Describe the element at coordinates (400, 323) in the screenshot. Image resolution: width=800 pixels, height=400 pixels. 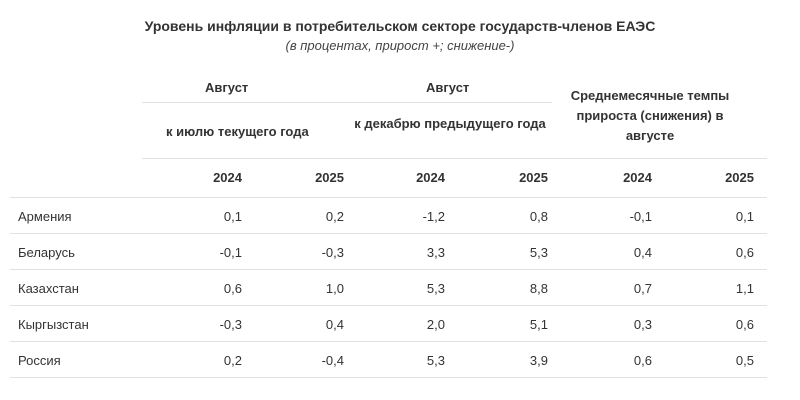
I see `table-row: Кыргызстан -0,3 0,4 2,0 5,1 0,3 0,6` at that location.